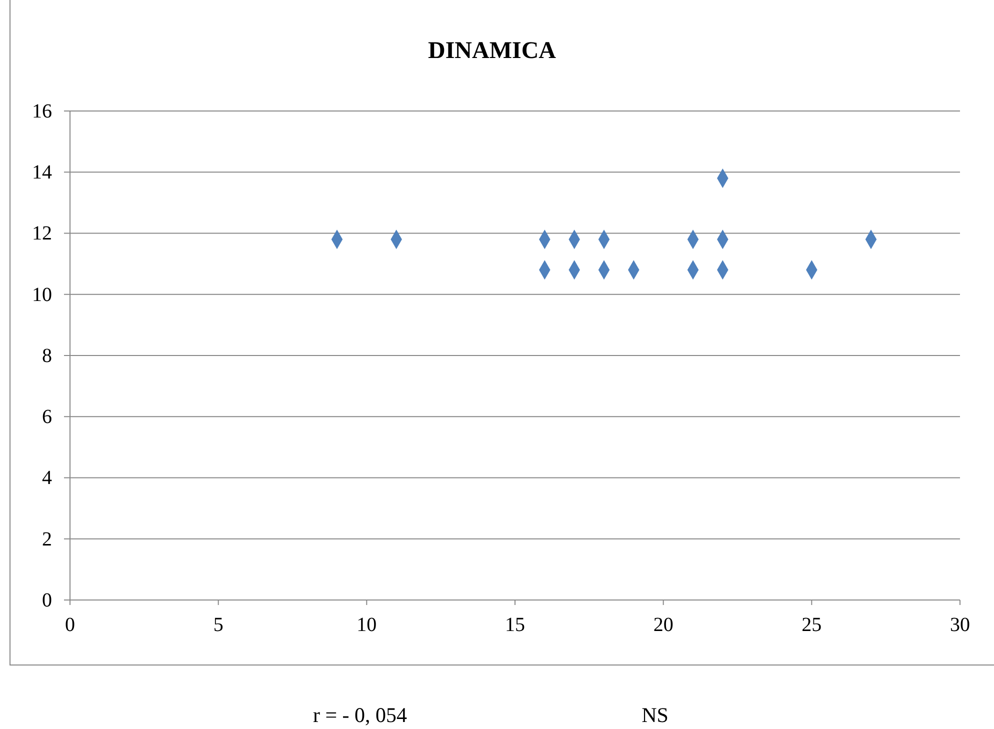 The image size is (994, 729). Describe the element at coordinates (42, 111) in the screenshot. I see `y-tick-label: 16` at that location.